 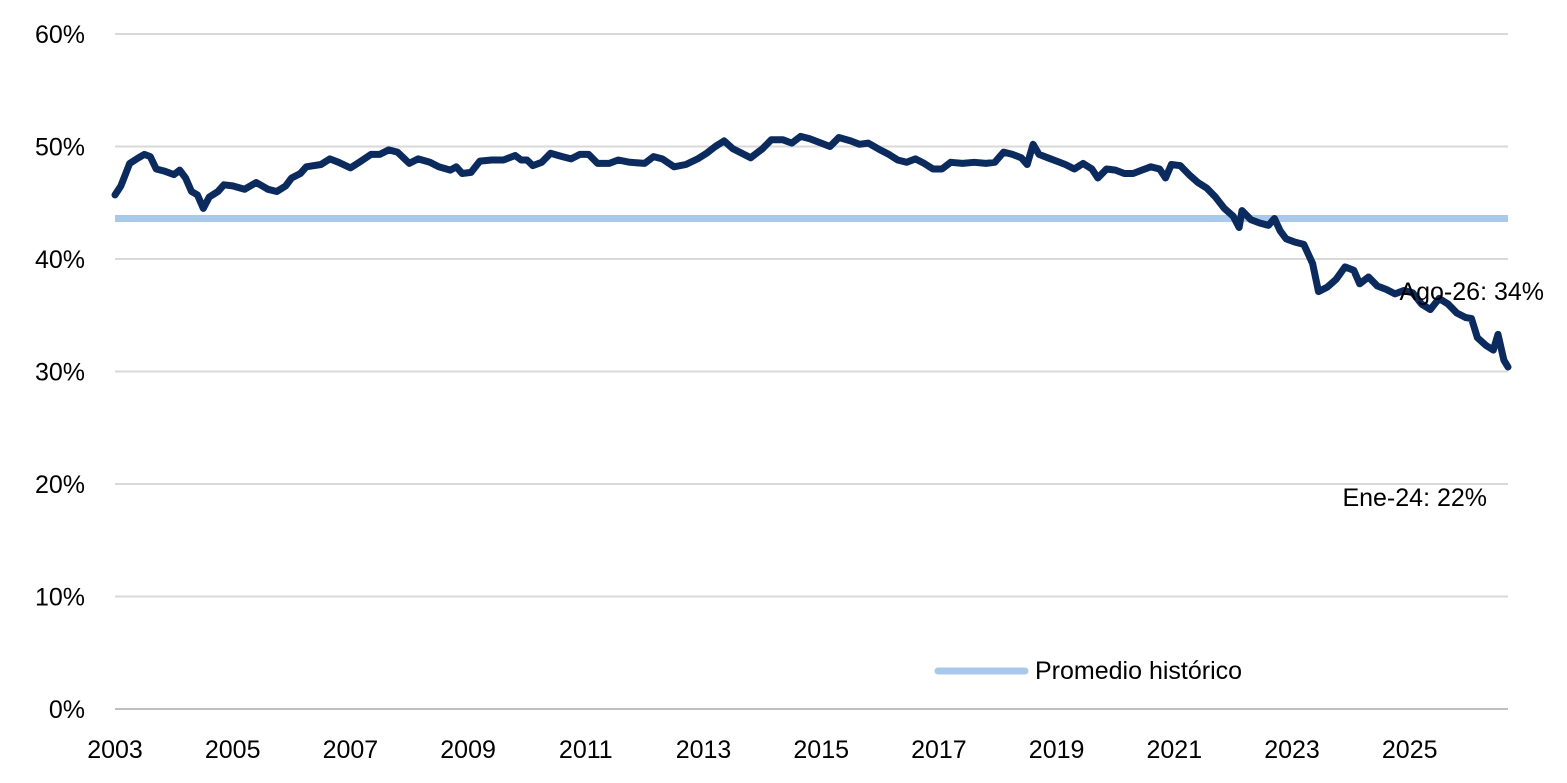 I want to click on annotation-minimum: Ene-24: 22%, so click(x=1414, y=498).